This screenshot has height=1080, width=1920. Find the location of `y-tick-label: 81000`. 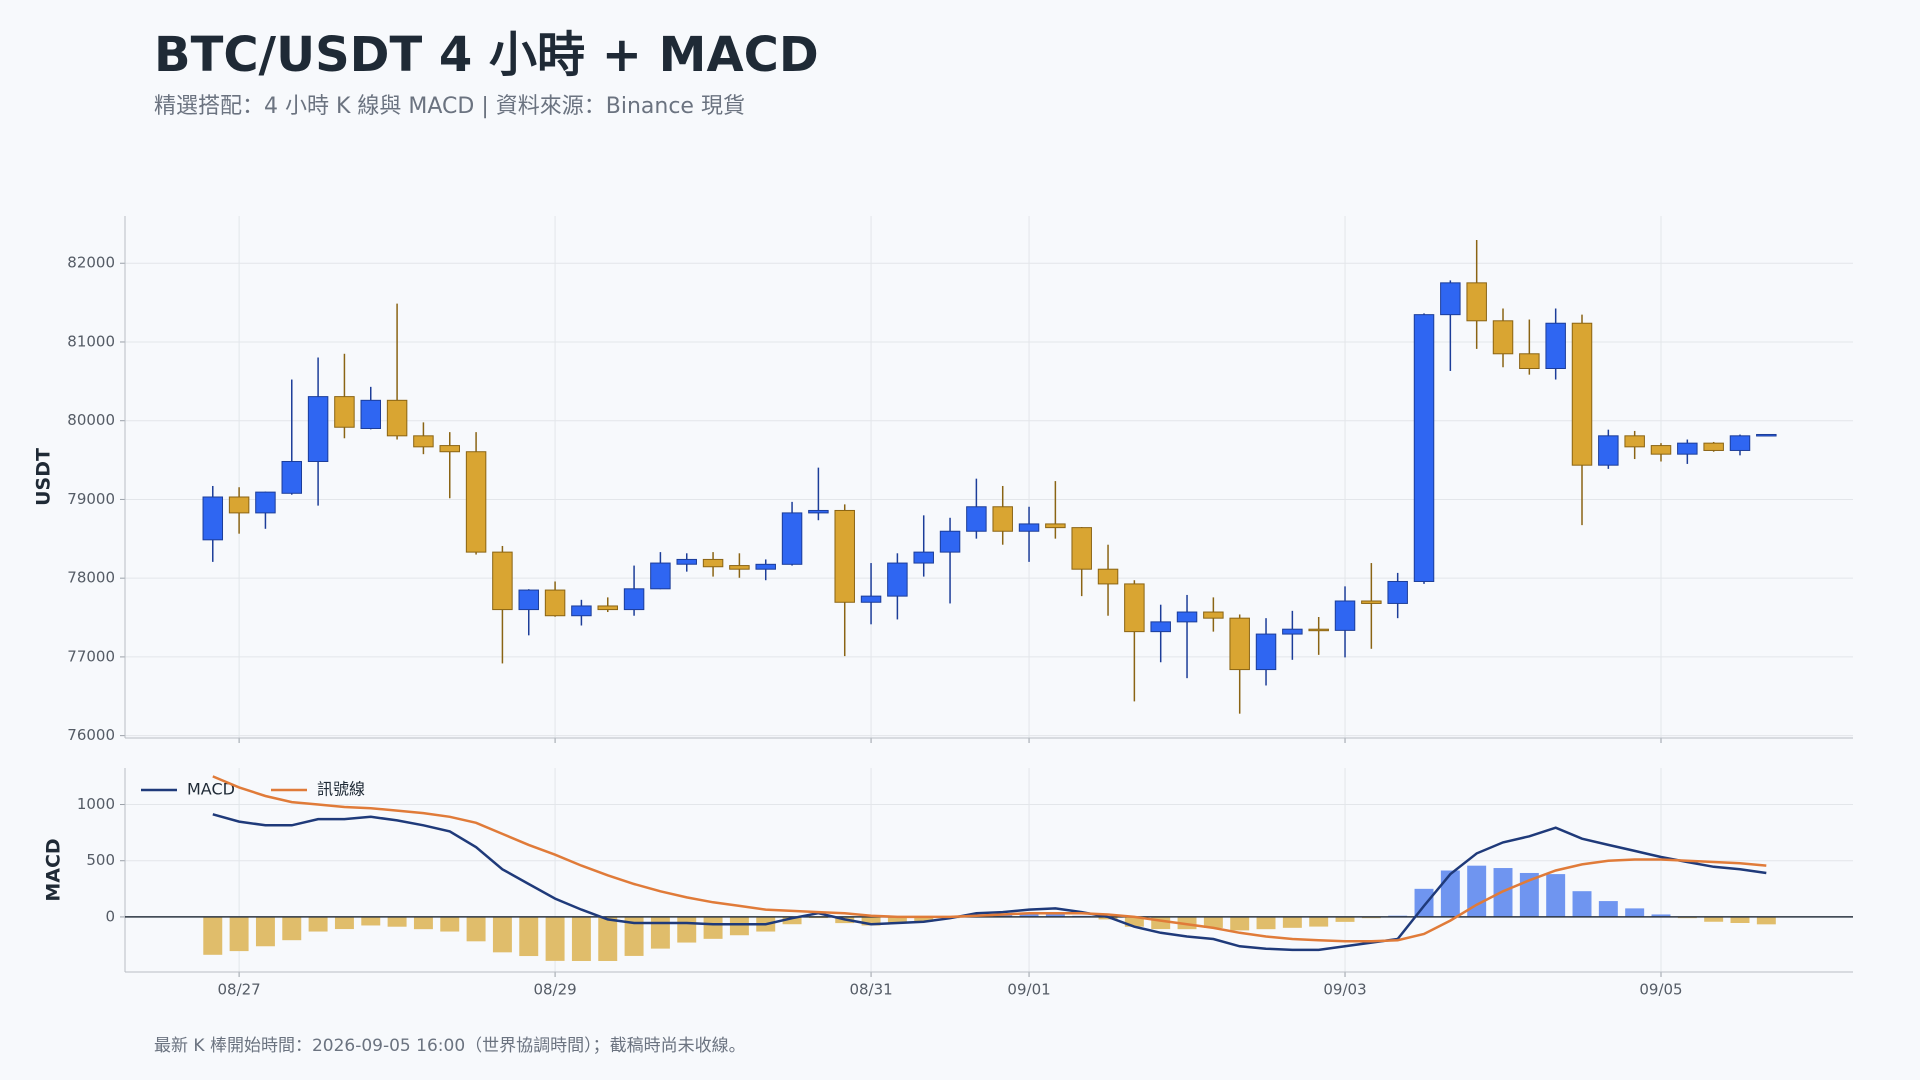

y-tick-label: 81000 is located at coordinates (91, 341).